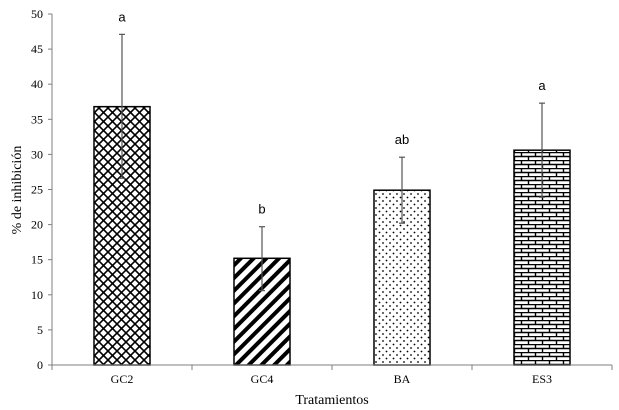 The image size is (619, 410). I want to click on y-tick-label: 45, so click(37, 49).